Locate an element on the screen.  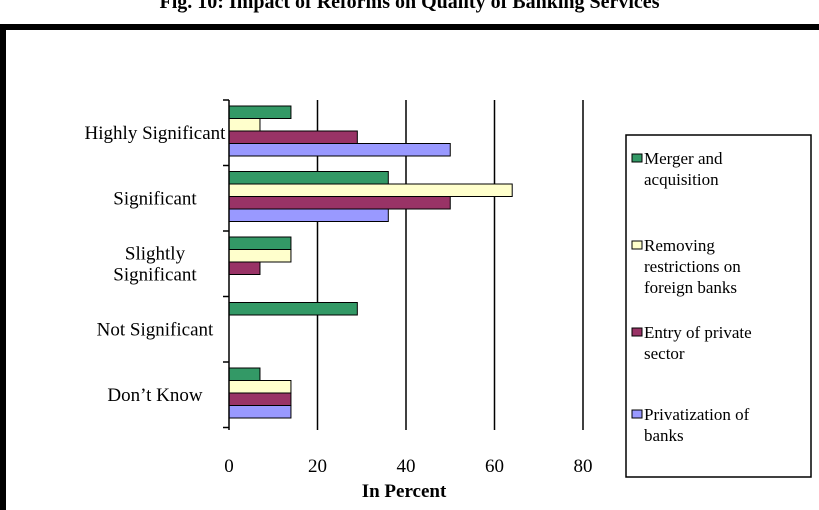
axes is located at coordinates (226, 264).